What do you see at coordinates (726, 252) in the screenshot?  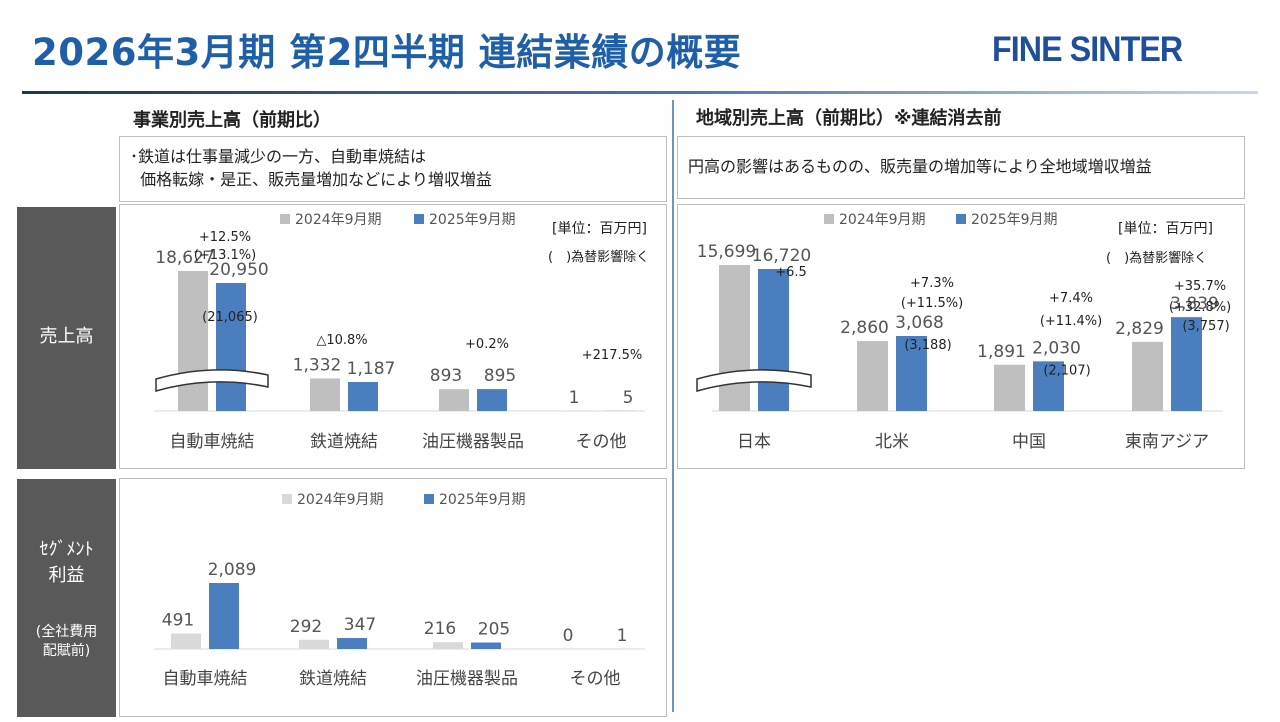 I see `data-label: 15,699` at bounding box center [726, 252].